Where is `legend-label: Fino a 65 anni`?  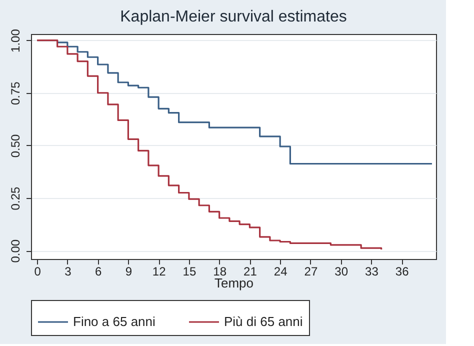
legend-label: Fino a 65 anni is located at coordinates (114, 321).